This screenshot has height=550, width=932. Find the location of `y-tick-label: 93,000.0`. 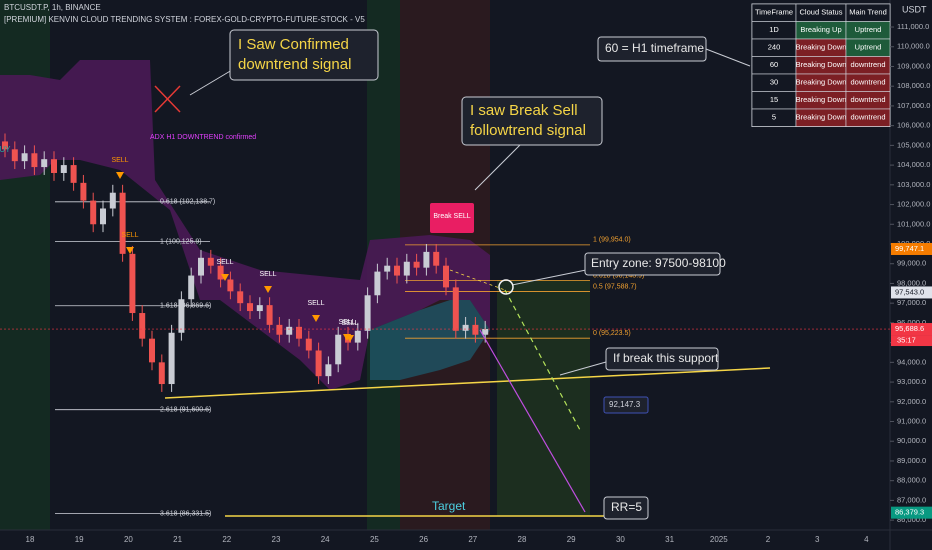

y-tick-label: 93,000.0 is located at coordinates (911, 381).